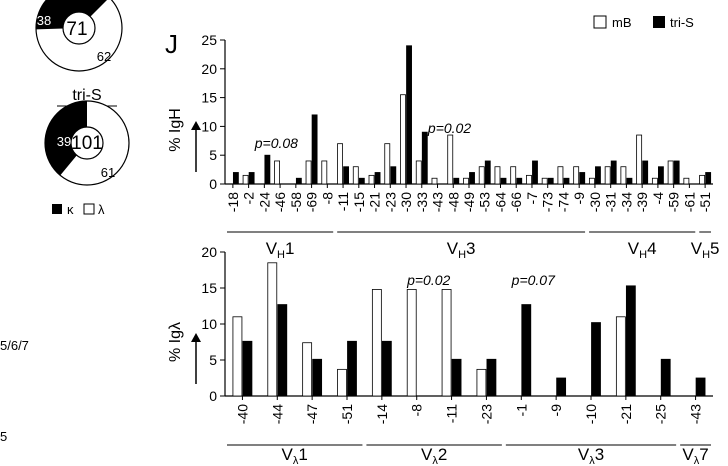  Describe the element at coordinates (548, 202) in the screenshot. I see `x-tick-label: -73` at that location.